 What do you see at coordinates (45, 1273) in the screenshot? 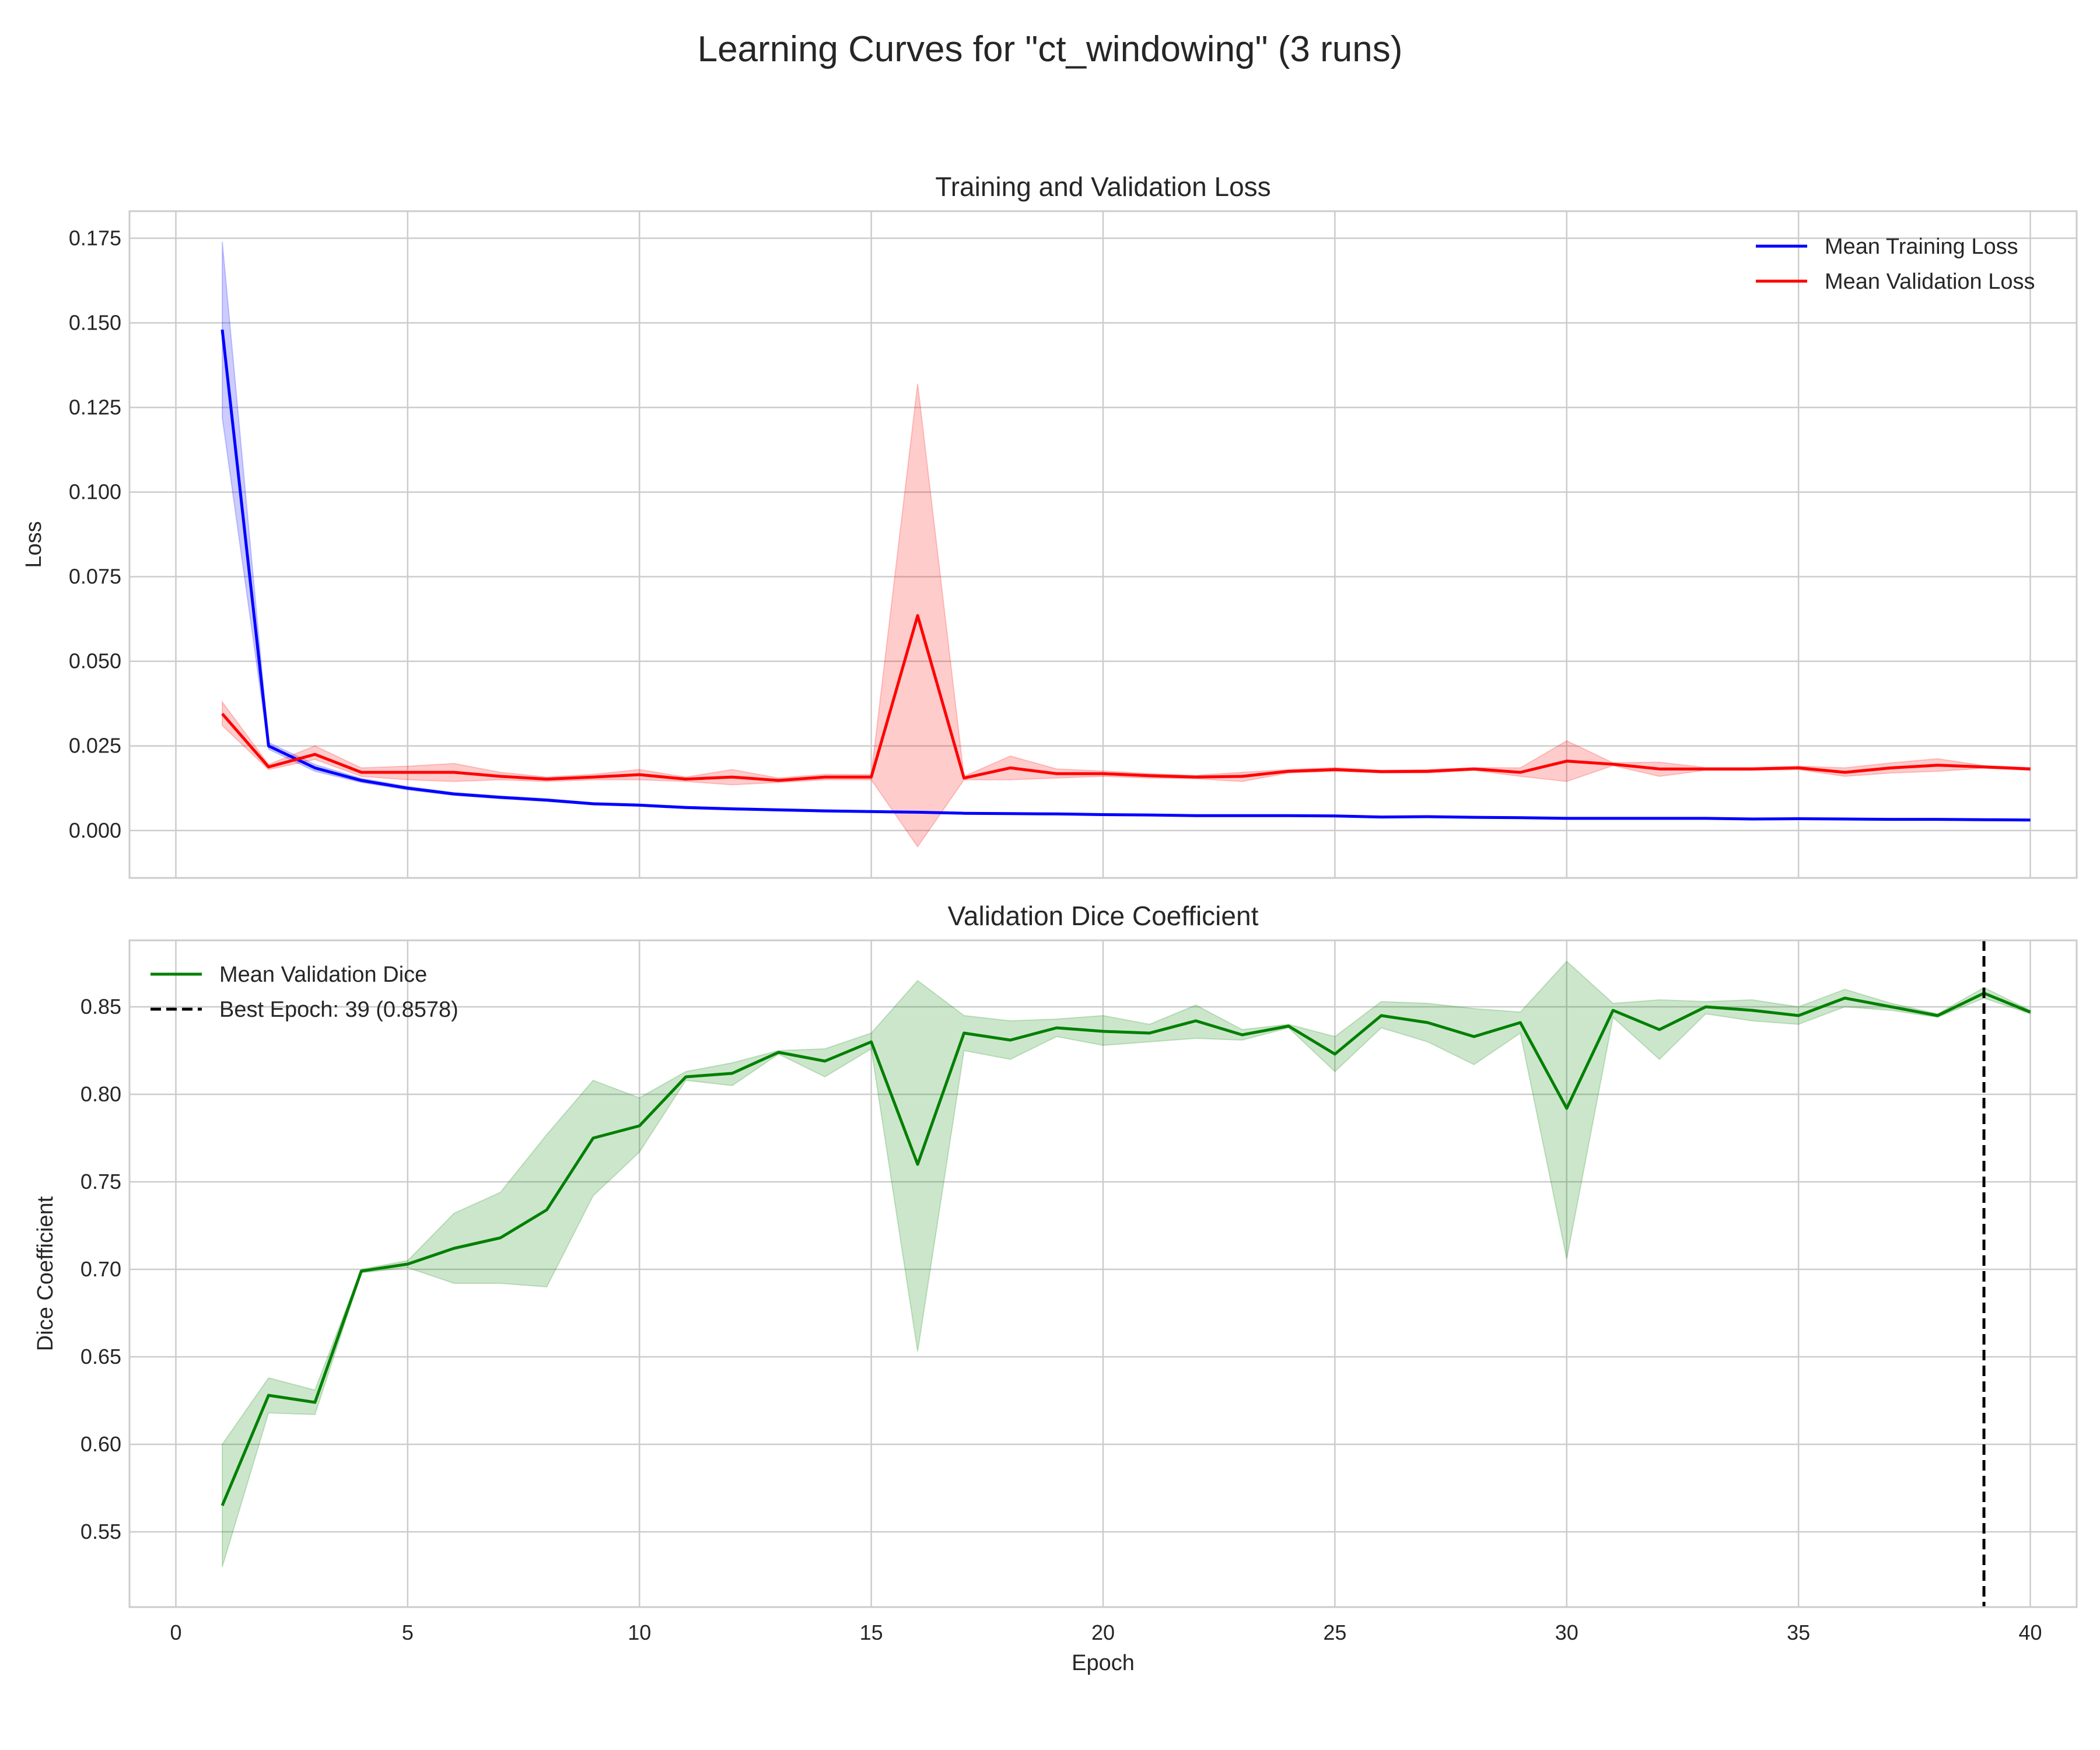
I see `dice-ylabel: Dice Coefficient` at bounding box center [45, 1273].